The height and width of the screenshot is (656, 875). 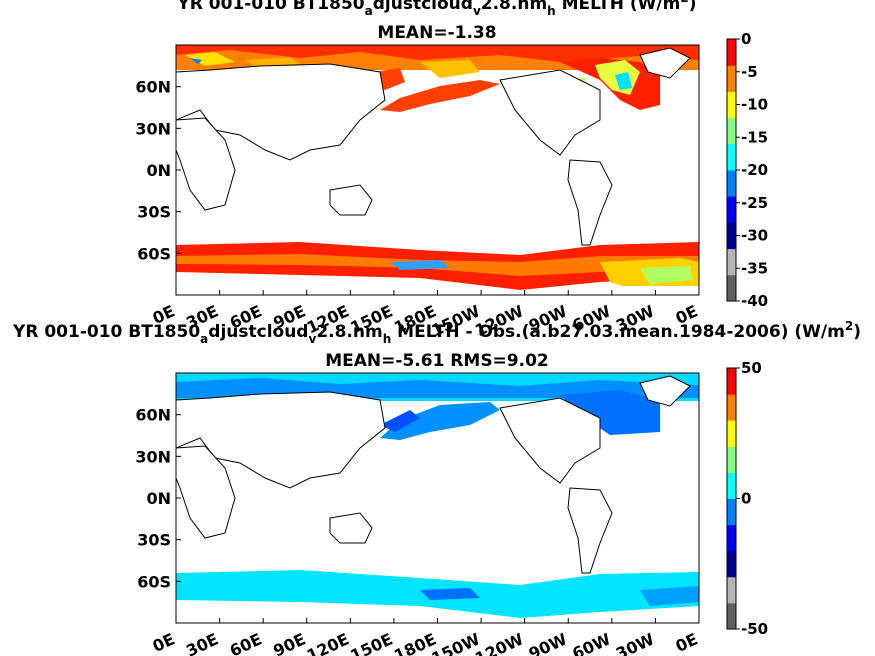 I want to click on panel-2-subtitle: MEAN=-5.61 RMS=9.02, so click(x=437, y=361).